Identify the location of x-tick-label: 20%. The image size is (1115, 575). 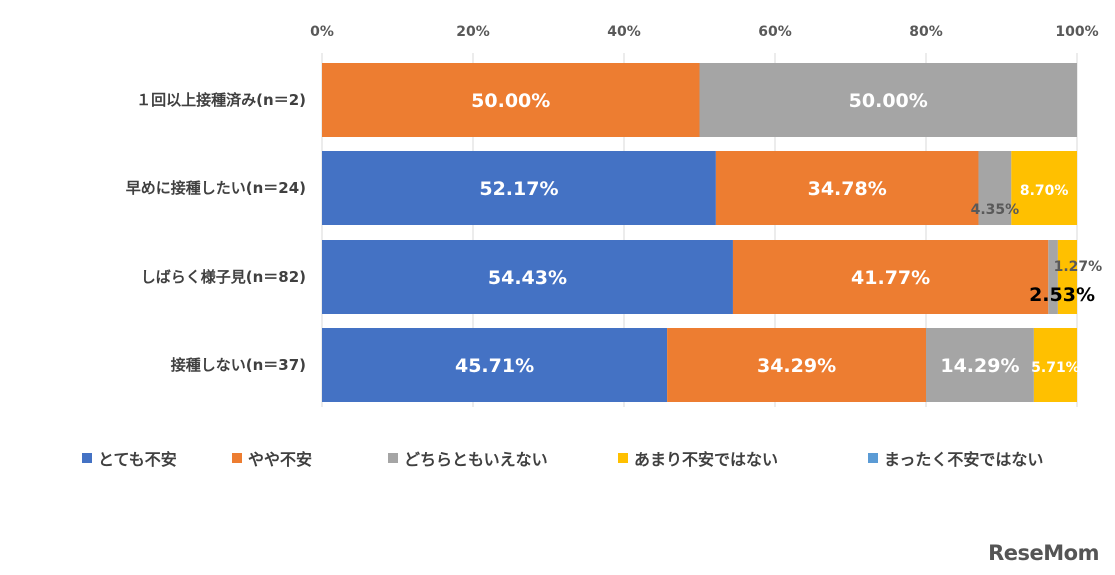
(473, 32).